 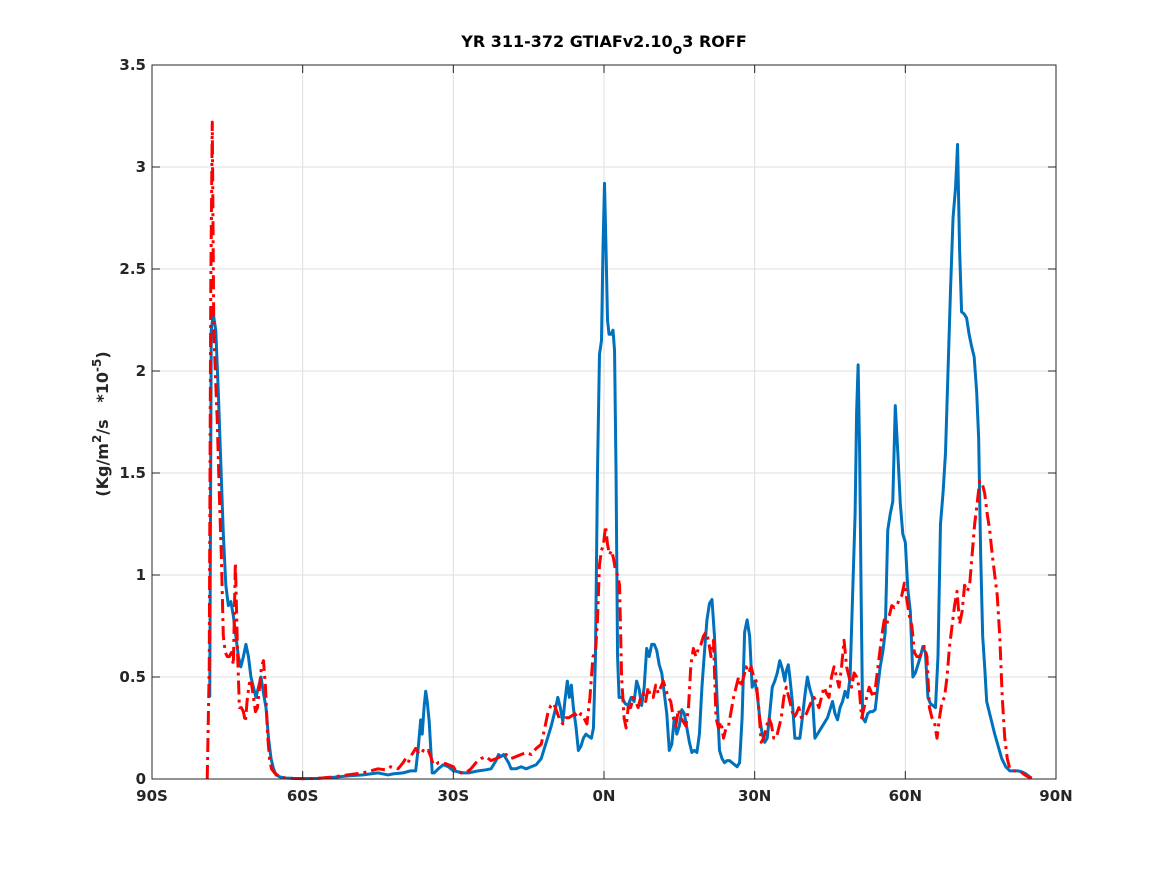 I want to click on x-tick-label: 0N, so click(x=604, y=796).